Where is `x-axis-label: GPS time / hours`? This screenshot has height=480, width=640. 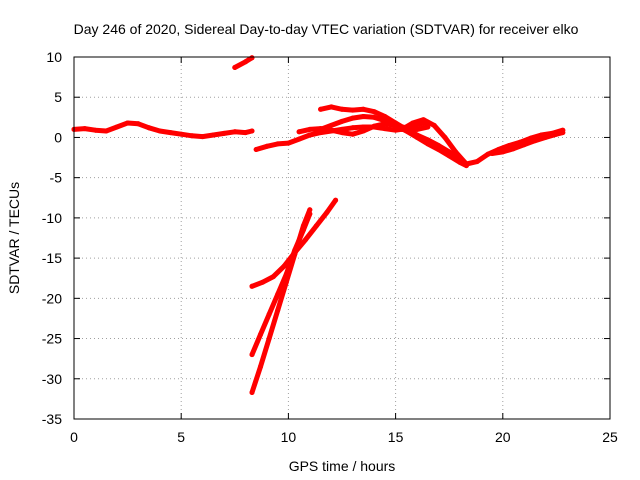
x-axis-label: GPS time / hours is located at coordinates (342, 466).